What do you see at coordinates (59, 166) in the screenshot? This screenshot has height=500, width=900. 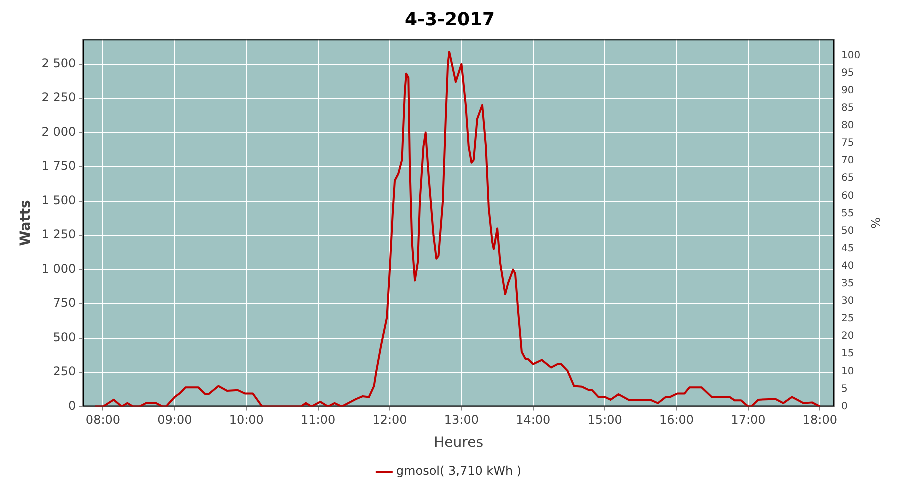 I see `y-tick-label: 1 750` at bounding box center [59, 166].